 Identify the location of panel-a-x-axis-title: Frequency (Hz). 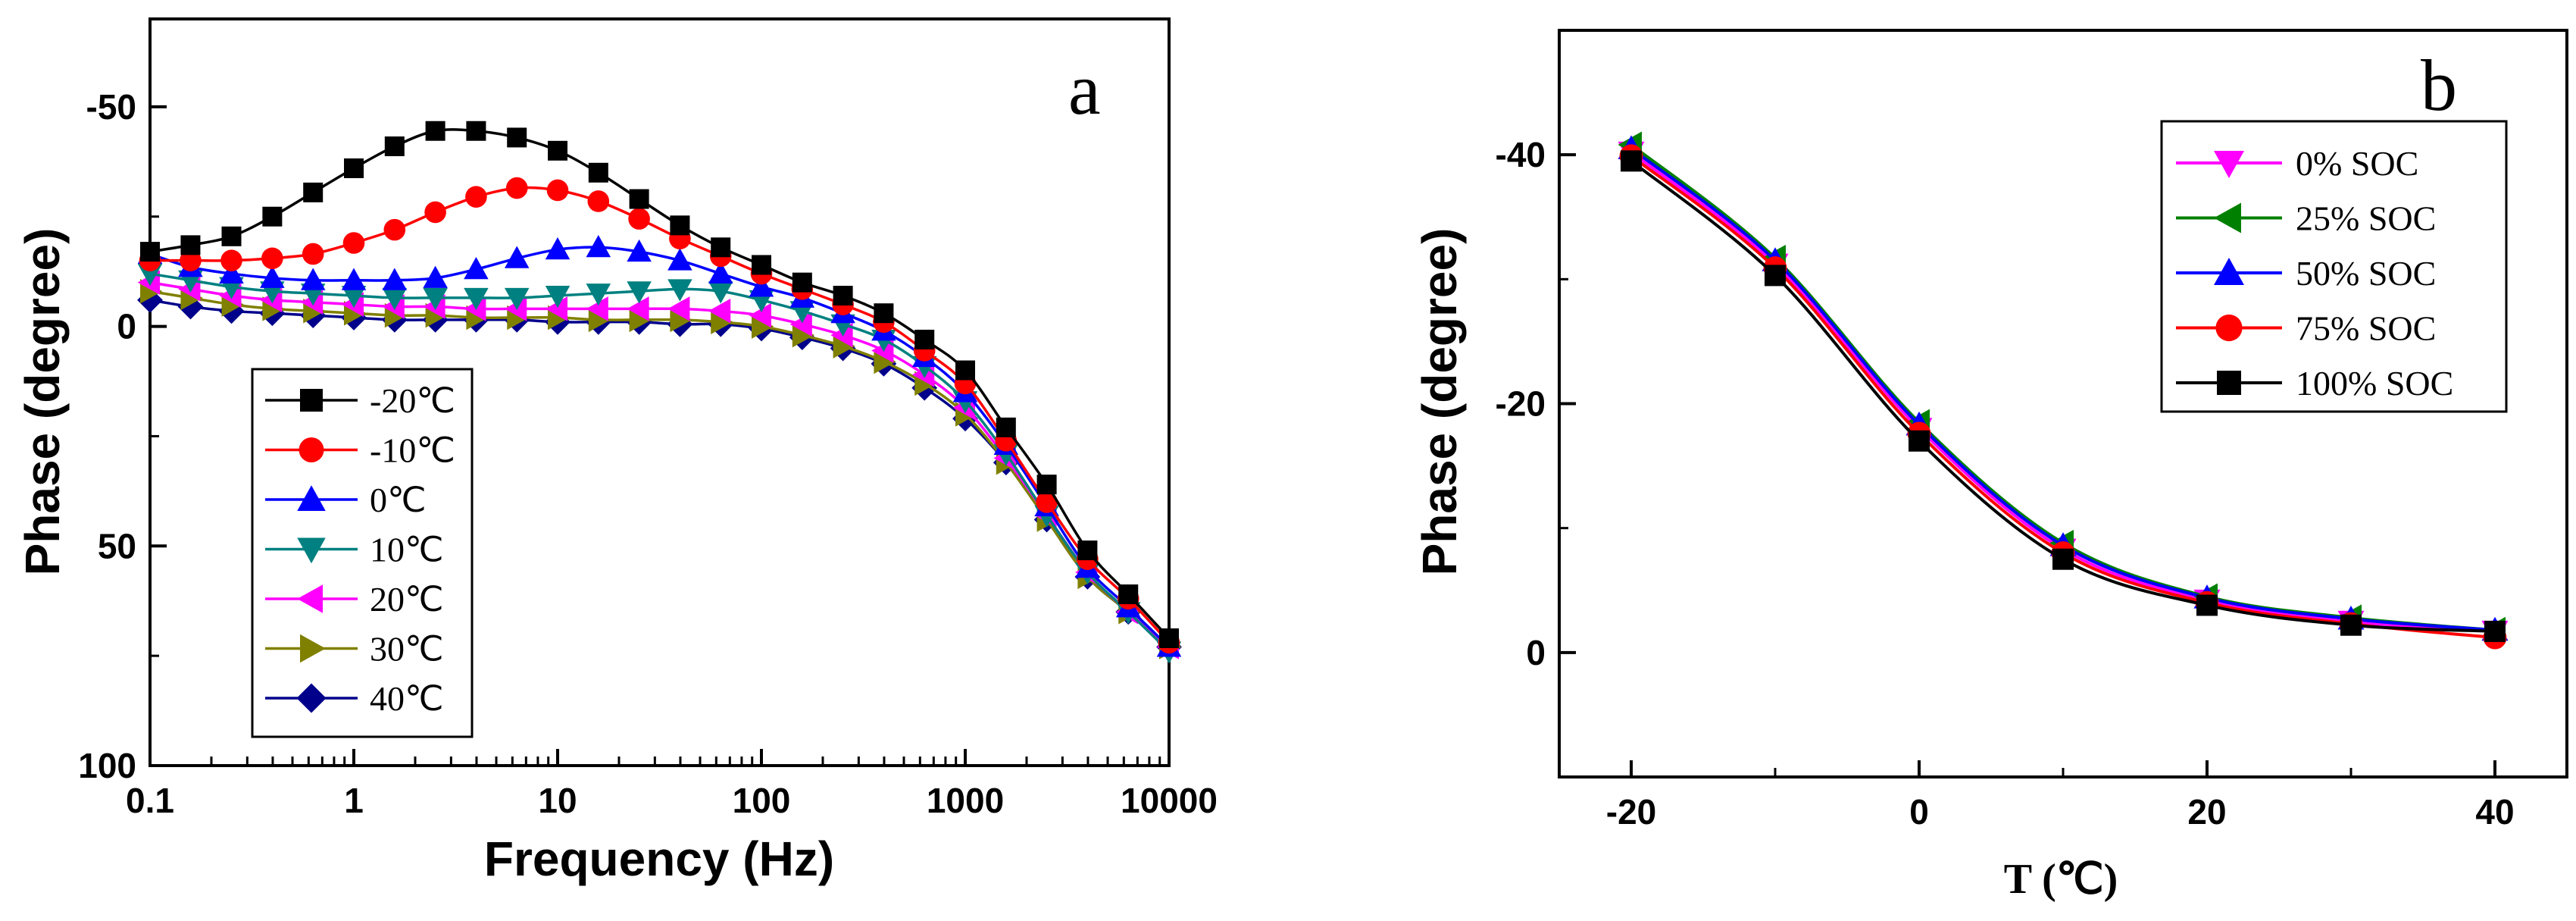
(659, 859).